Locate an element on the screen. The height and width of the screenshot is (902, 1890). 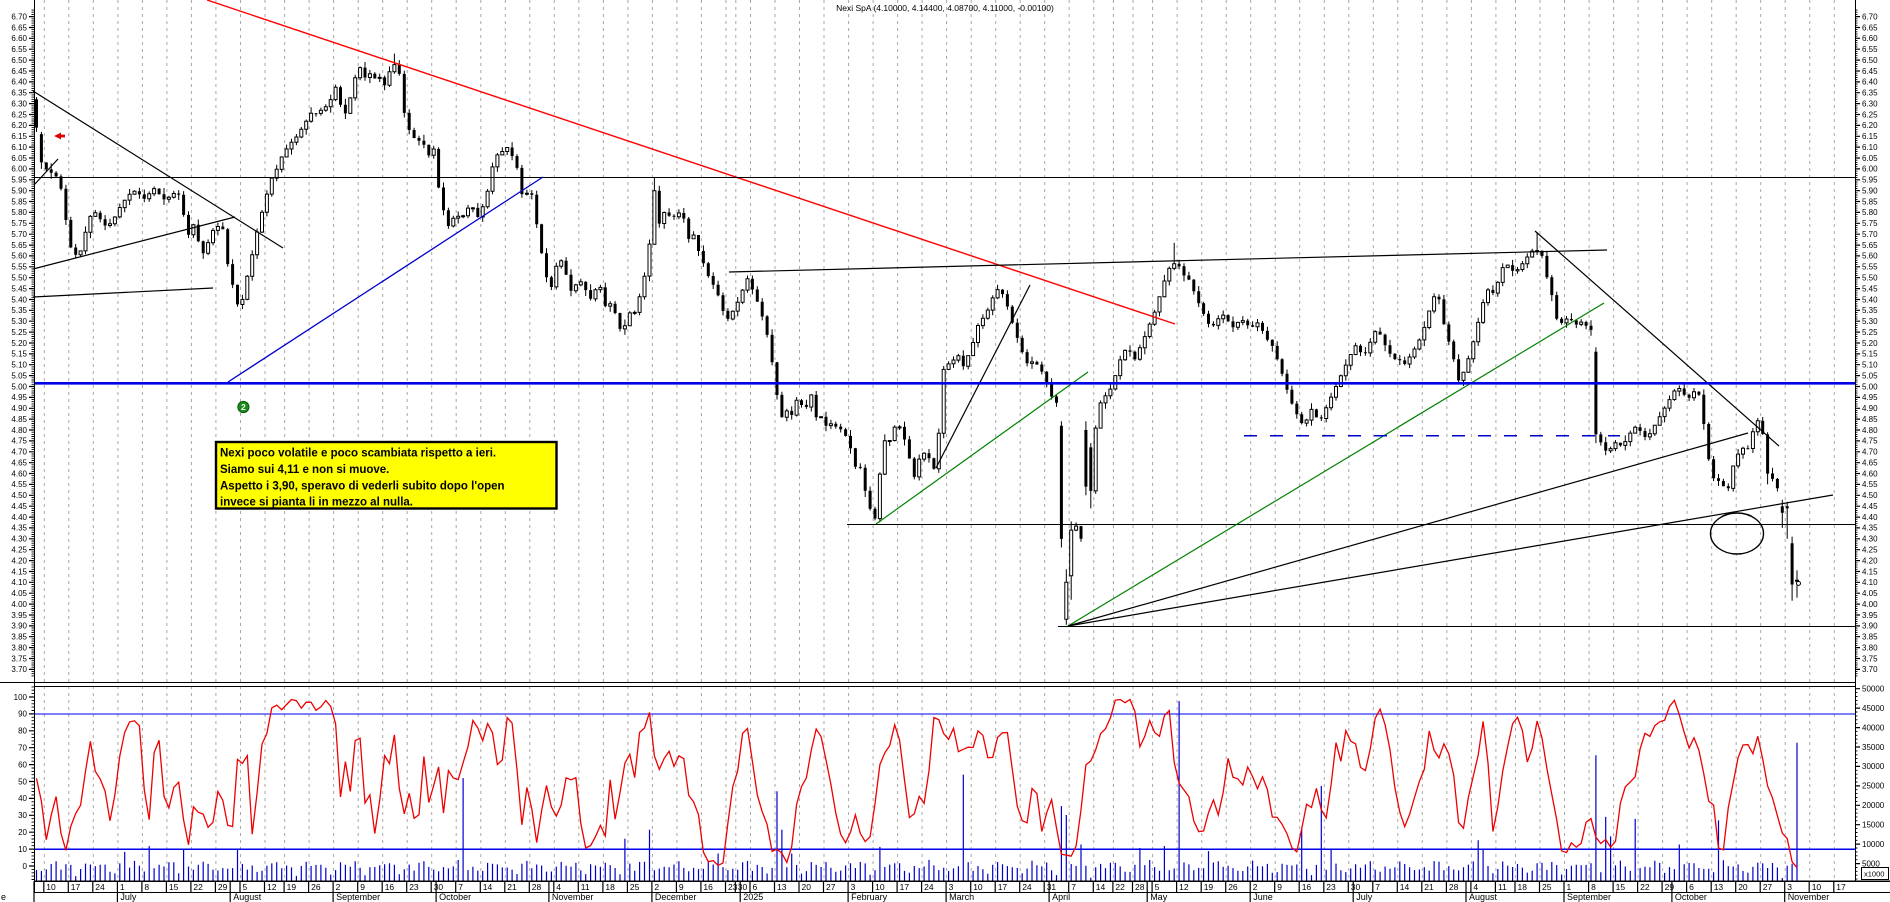
svg-text: 2 is located at coordinates (1255, 887).